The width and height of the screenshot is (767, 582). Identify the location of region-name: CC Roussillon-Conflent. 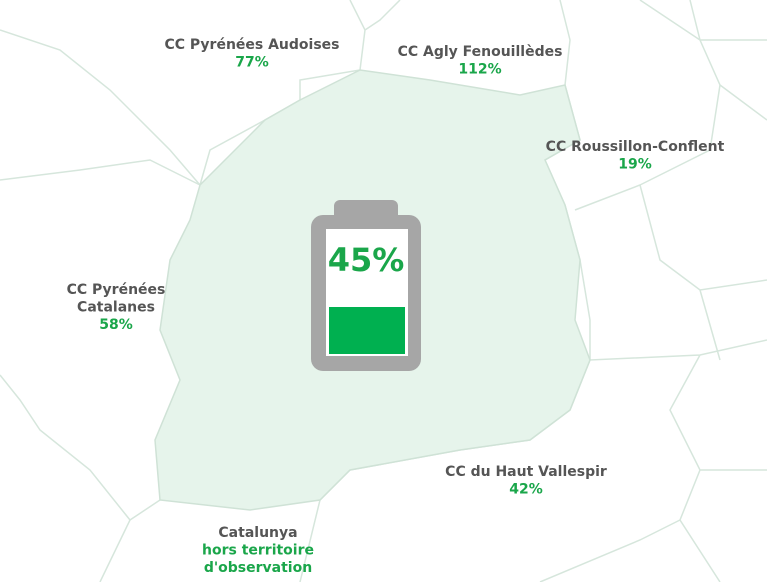
(635, 147).